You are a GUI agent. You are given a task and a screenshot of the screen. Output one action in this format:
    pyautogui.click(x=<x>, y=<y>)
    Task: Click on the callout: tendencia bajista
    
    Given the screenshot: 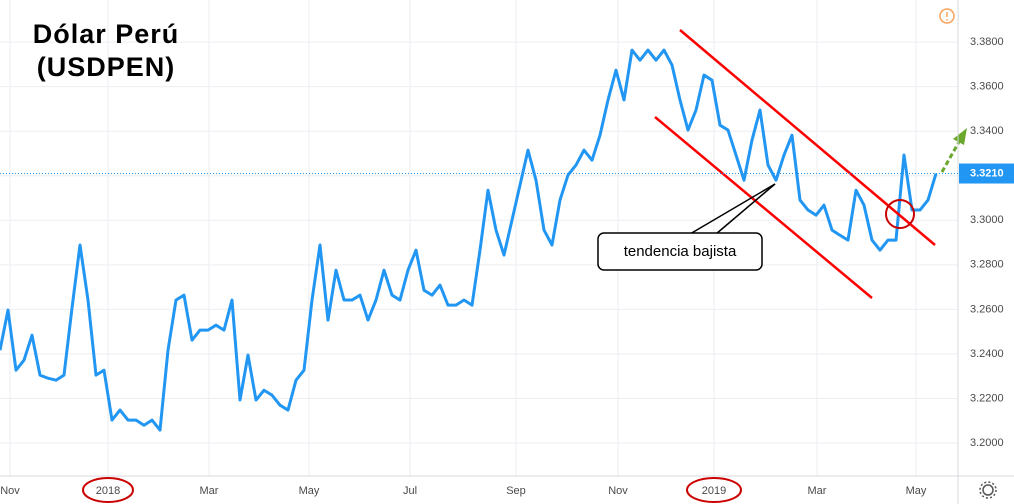 What is the action you would take?
    pyautogui.click(x=686, y=227)
    